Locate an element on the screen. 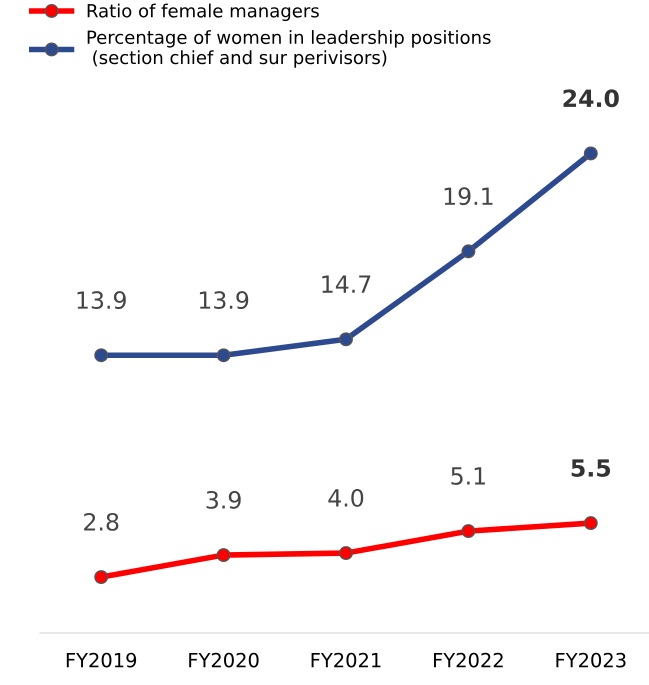 The image size is (649, 685). x-tick-label: FY2021 is located at coordinates (346, 660).